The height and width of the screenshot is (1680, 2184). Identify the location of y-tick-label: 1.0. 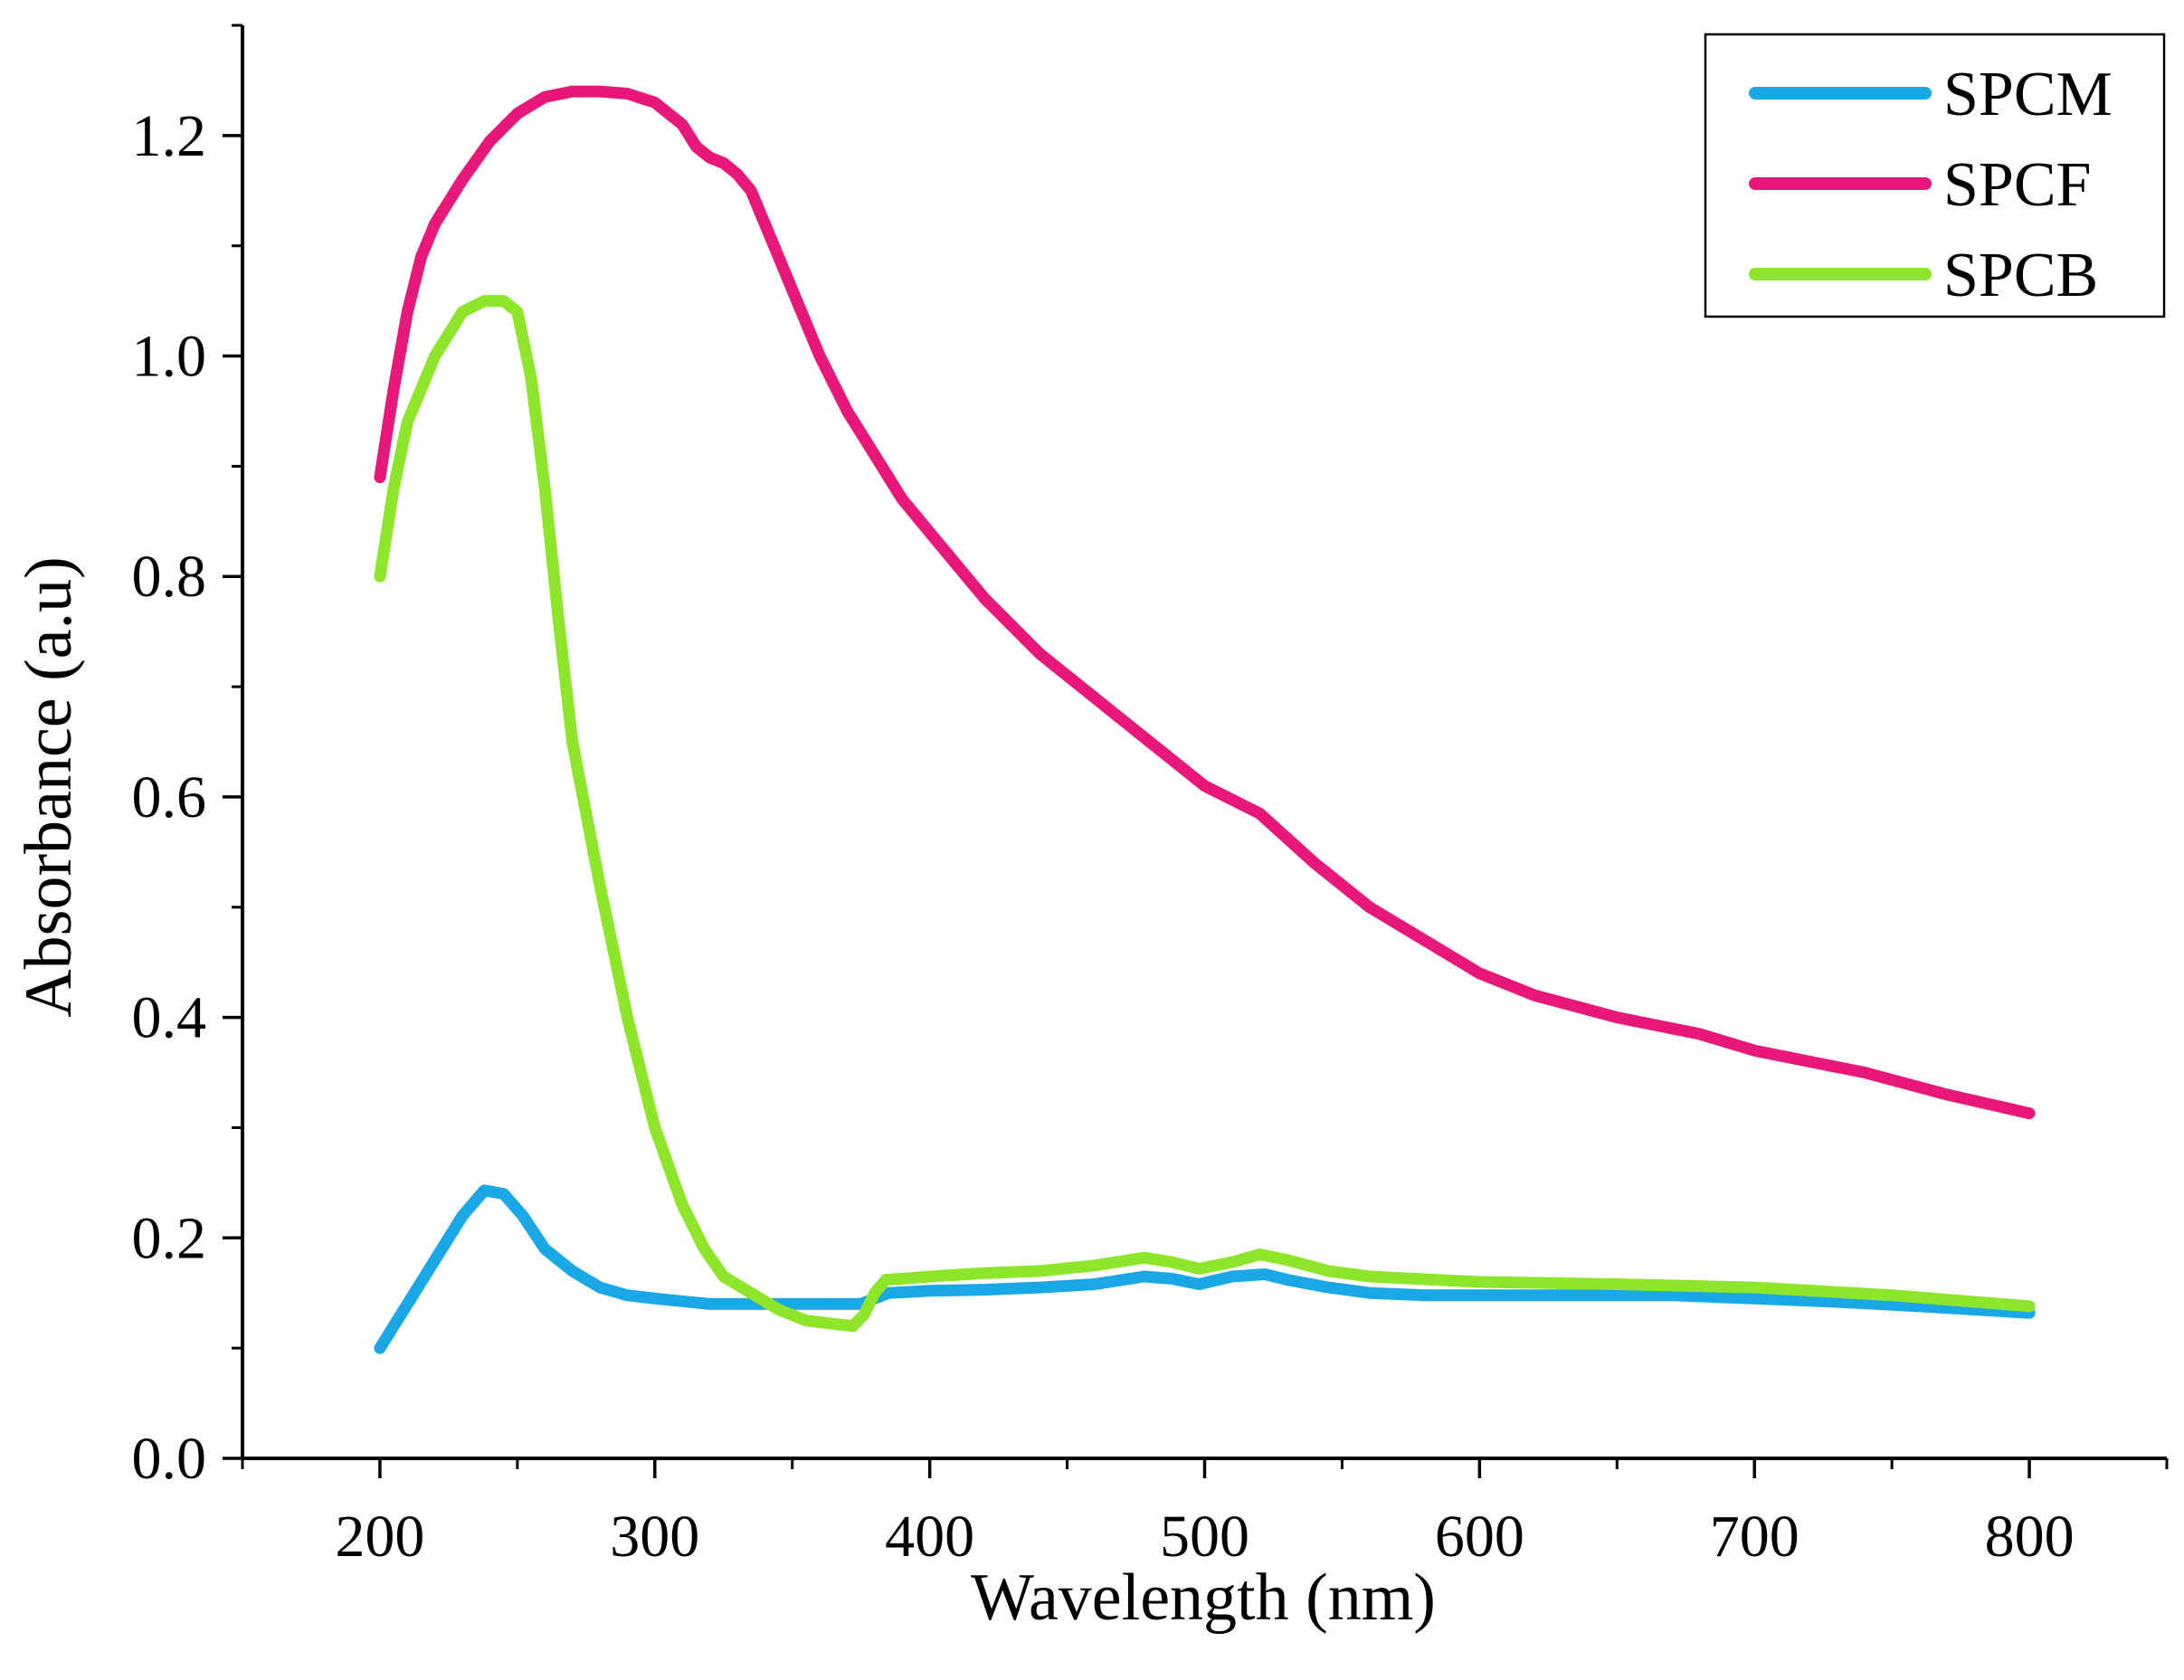
(170, 357).